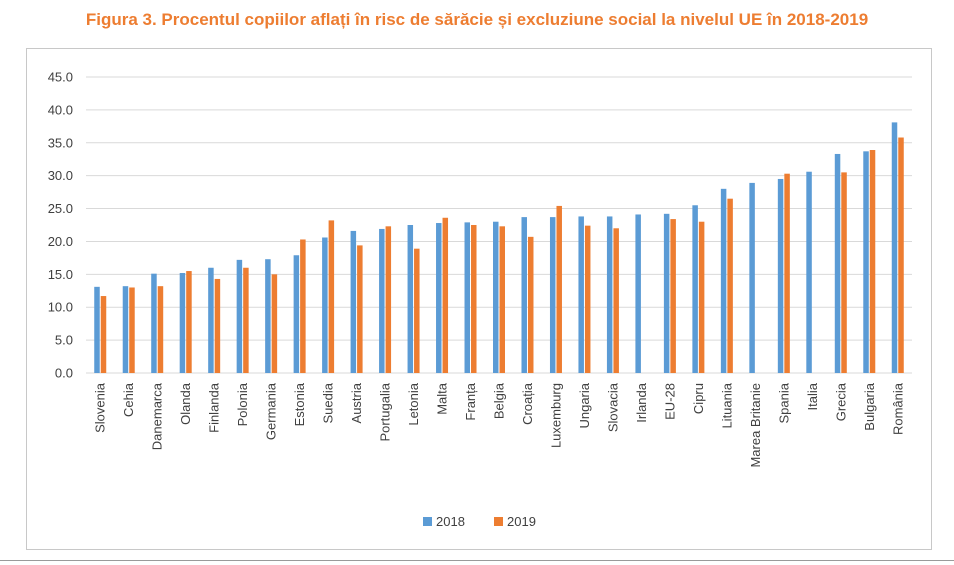 The width and height of the screenshot is (954, 565). What do you see at coordinates (60, 77) in the screenshot?
I see `y-tick-label: 45.0` at bounding box center [60, 77].